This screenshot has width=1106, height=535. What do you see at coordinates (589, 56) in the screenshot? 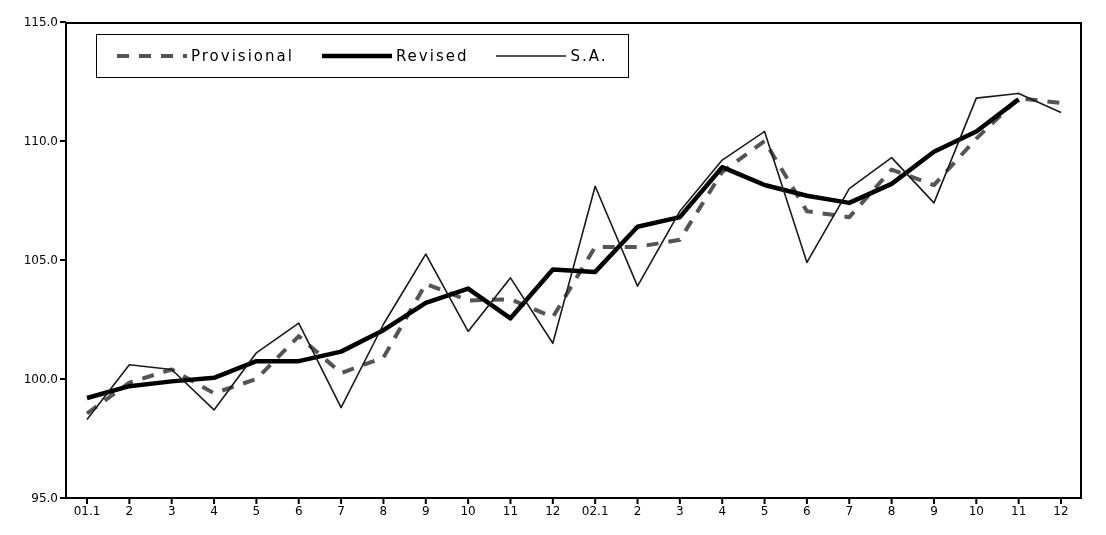
I see `legend-label: S.A.` at bounding box center [589, 56].